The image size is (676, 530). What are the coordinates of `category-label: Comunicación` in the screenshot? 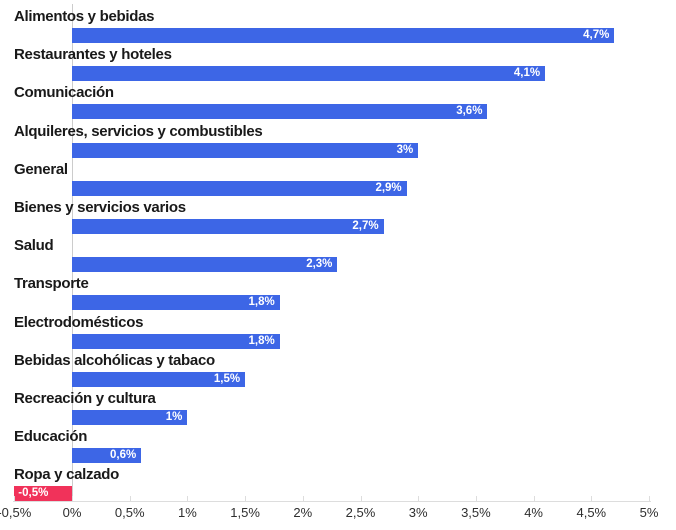 It's located at (64, 93).